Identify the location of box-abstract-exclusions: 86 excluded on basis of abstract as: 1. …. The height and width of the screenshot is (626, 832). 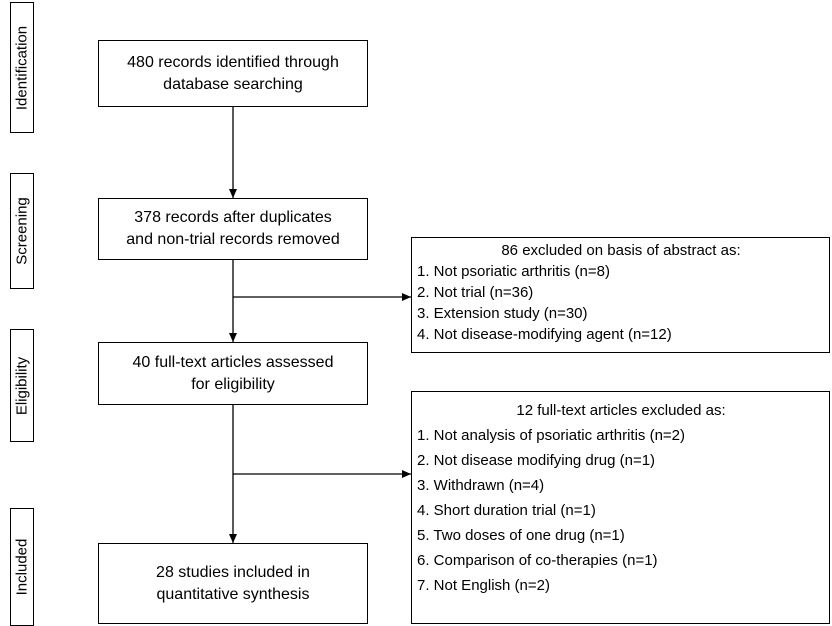
(620, 295).